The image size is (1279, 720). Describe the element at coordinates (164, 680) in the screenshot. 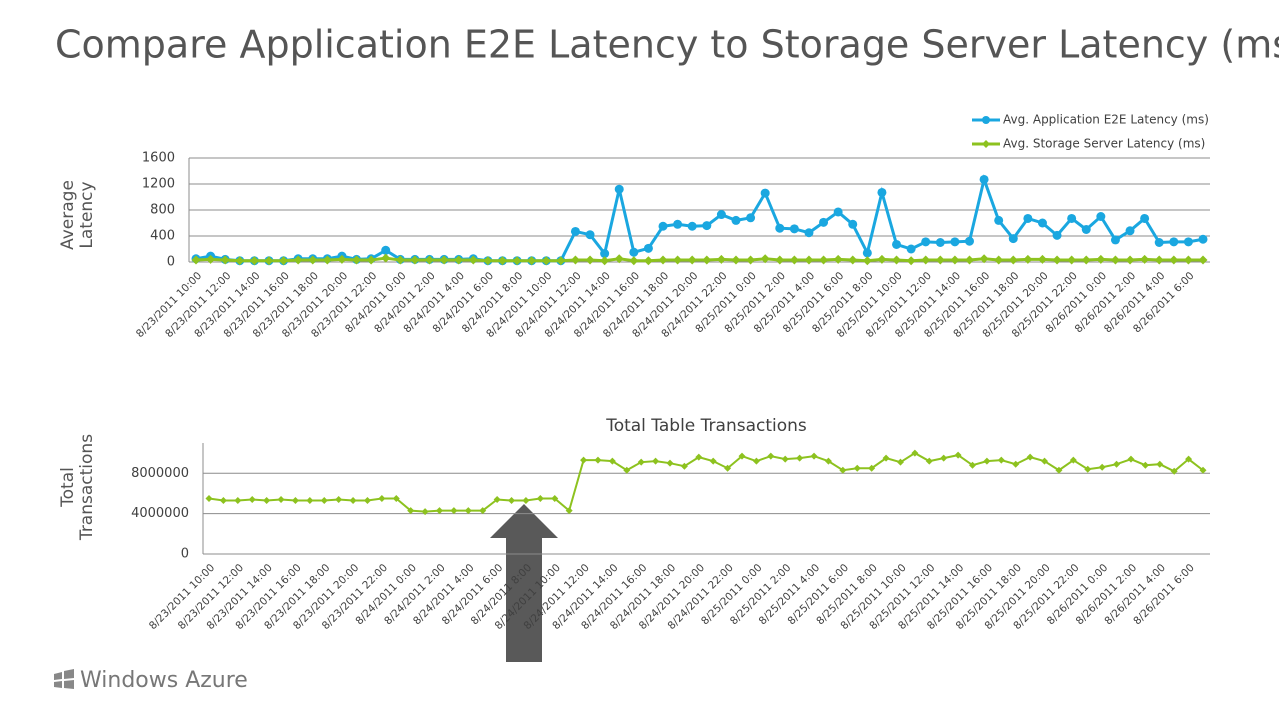

I see `logo-text: Windows Azure` at that location.